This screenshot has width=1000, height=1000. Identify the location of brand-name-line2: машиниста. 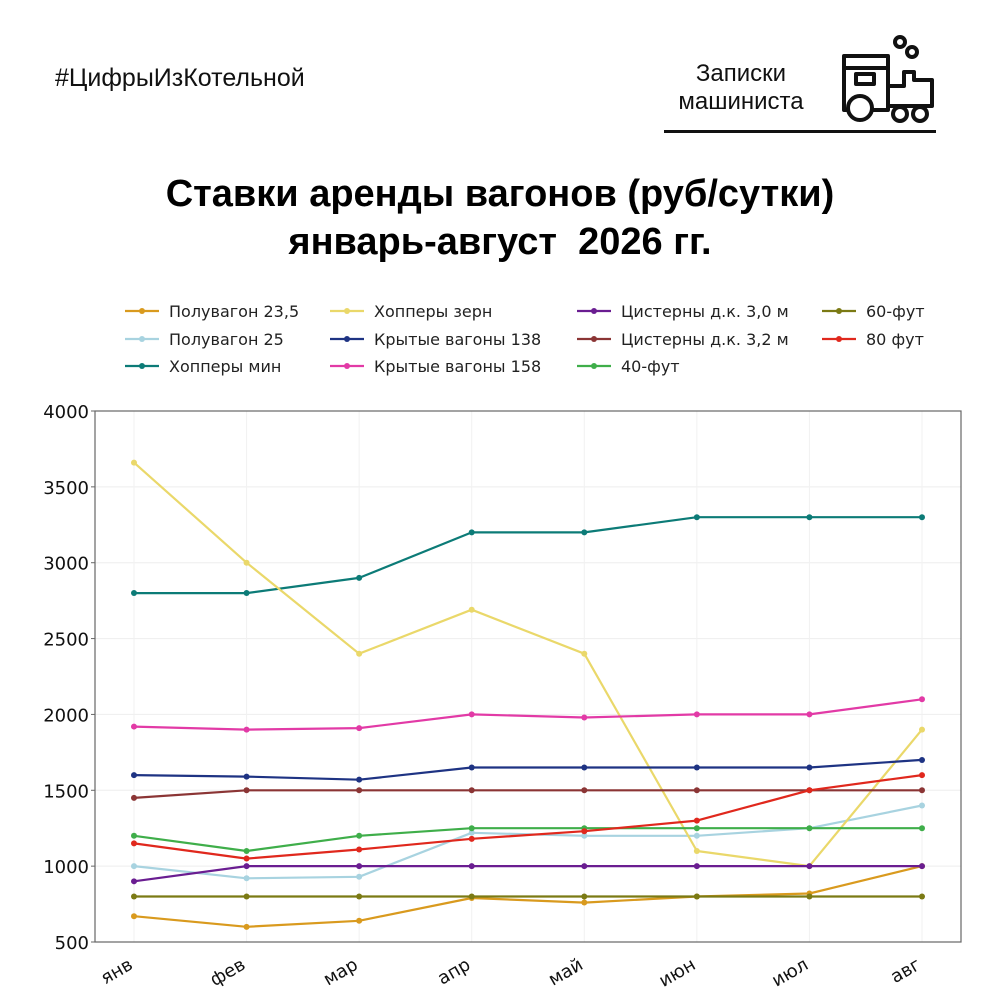
(741, 101).